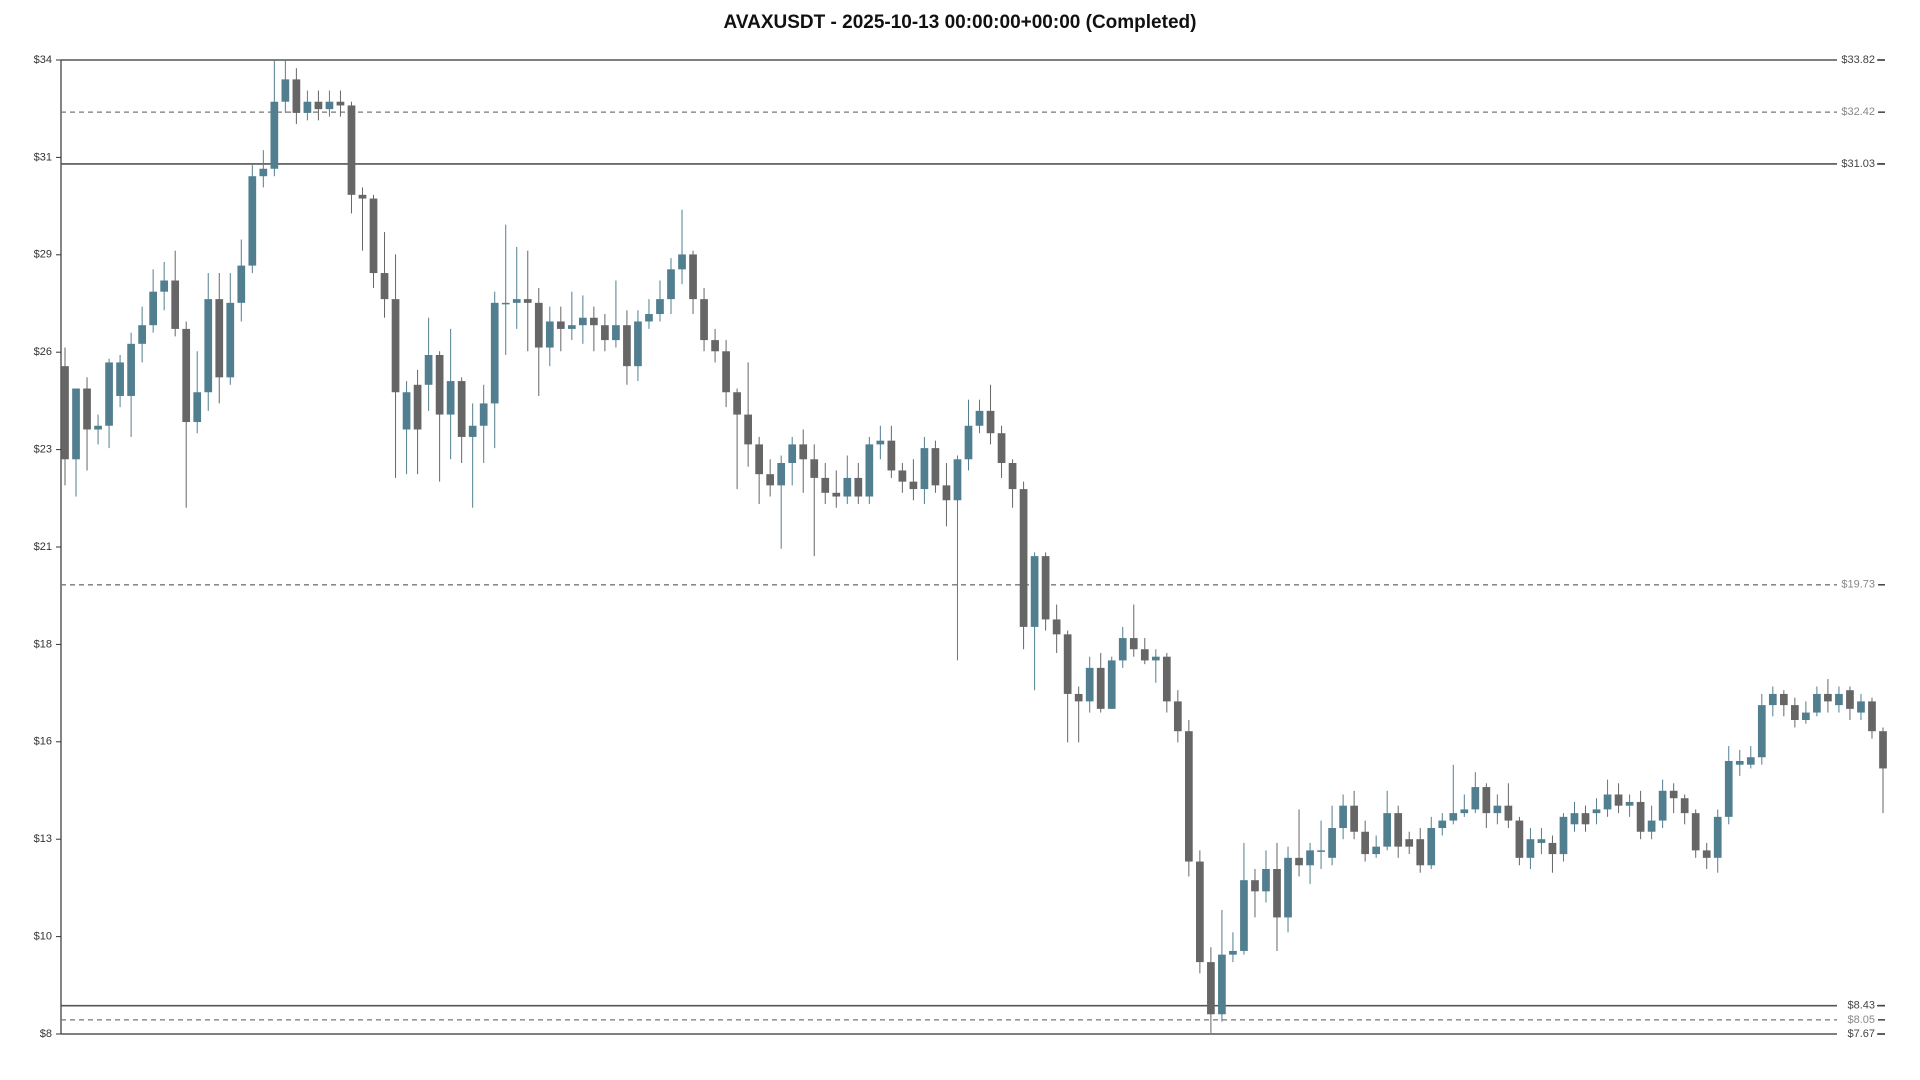  Describe the element at coordinates (43, 60) in the screenshot. I see `y-tick-label: $34` at that location.